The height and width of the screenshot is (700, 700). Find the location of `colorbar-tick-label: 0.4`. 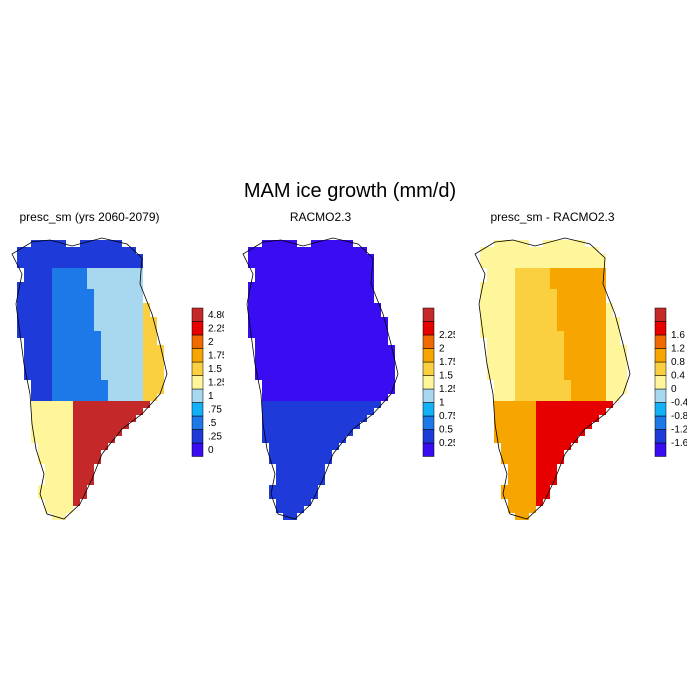

colorbar-tick-label: 0.4 is located at coordinates (678, 376).